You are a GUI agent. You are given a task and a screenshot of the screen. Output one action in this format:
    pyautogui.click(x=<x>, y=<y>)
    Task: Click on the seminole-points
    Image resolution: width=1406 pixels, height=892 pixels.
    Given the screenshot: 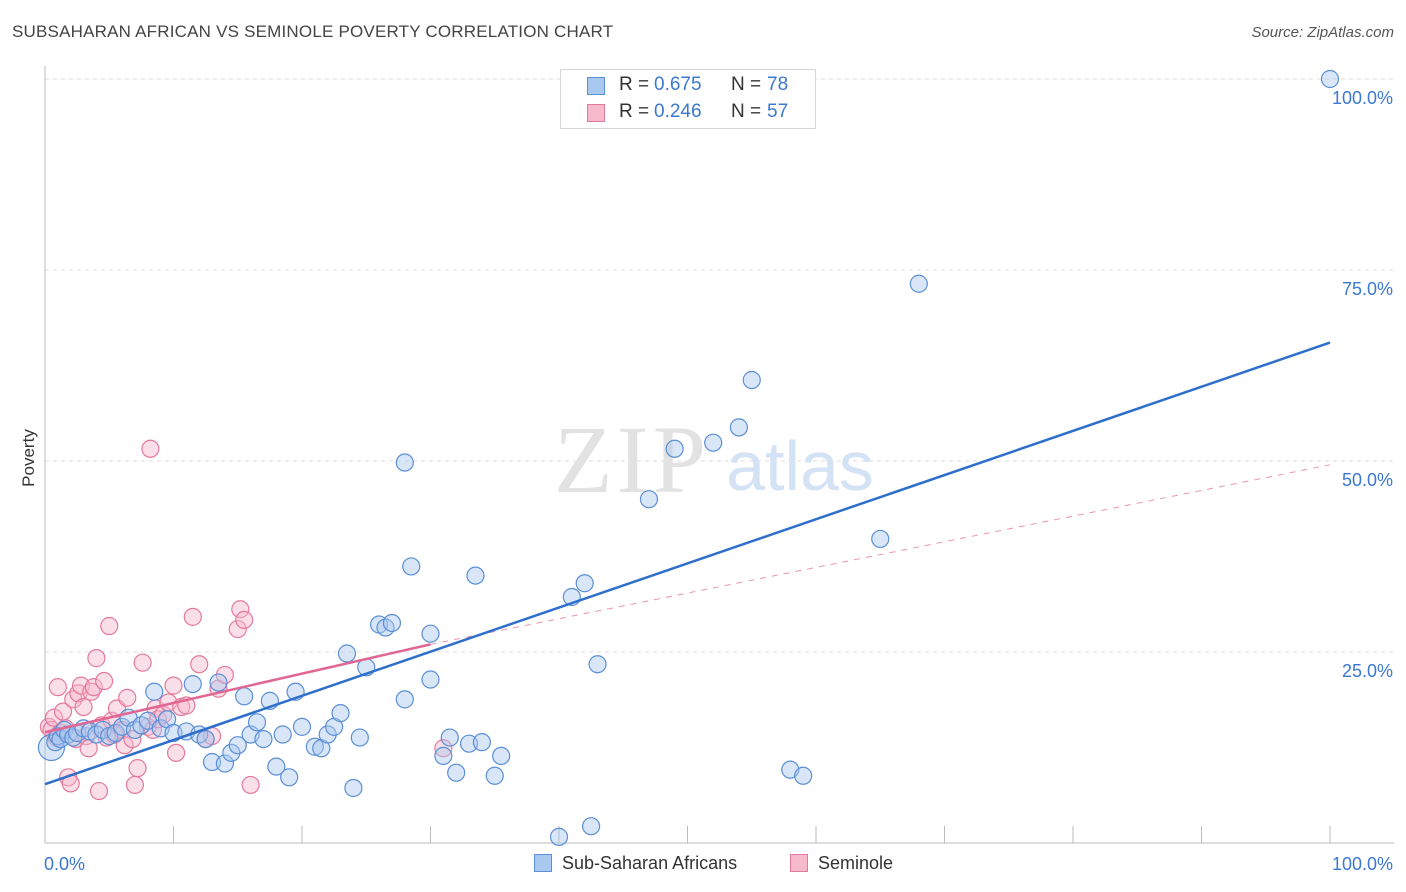 What is the action you would take?
    pyautogui.click(x=246, y=620)
    